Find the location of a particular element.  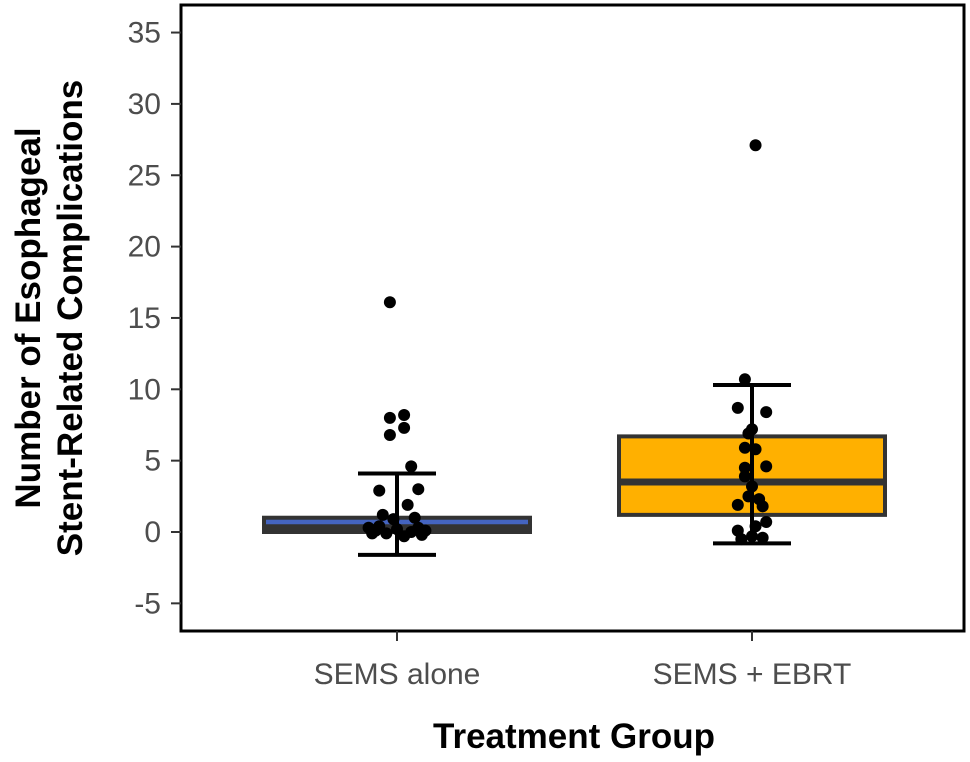

y-tick-label: 10 is located at coordinates (144, 389).